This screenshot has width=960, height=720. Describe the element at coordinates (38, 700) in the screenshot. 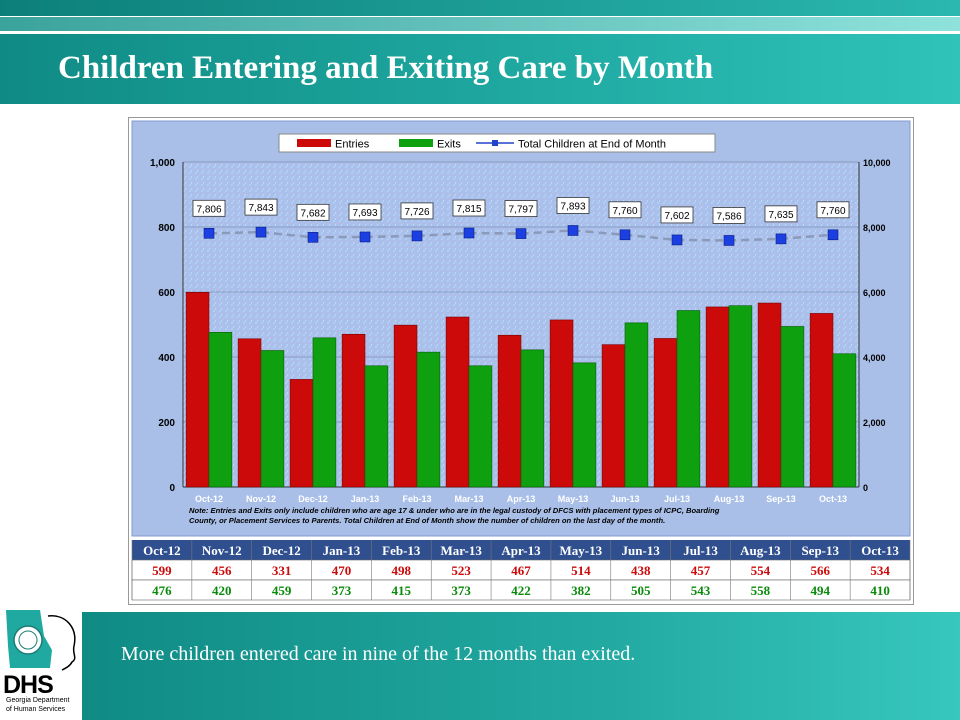

I see `logo-subtitle-line-1: Georgia Department` at that location.